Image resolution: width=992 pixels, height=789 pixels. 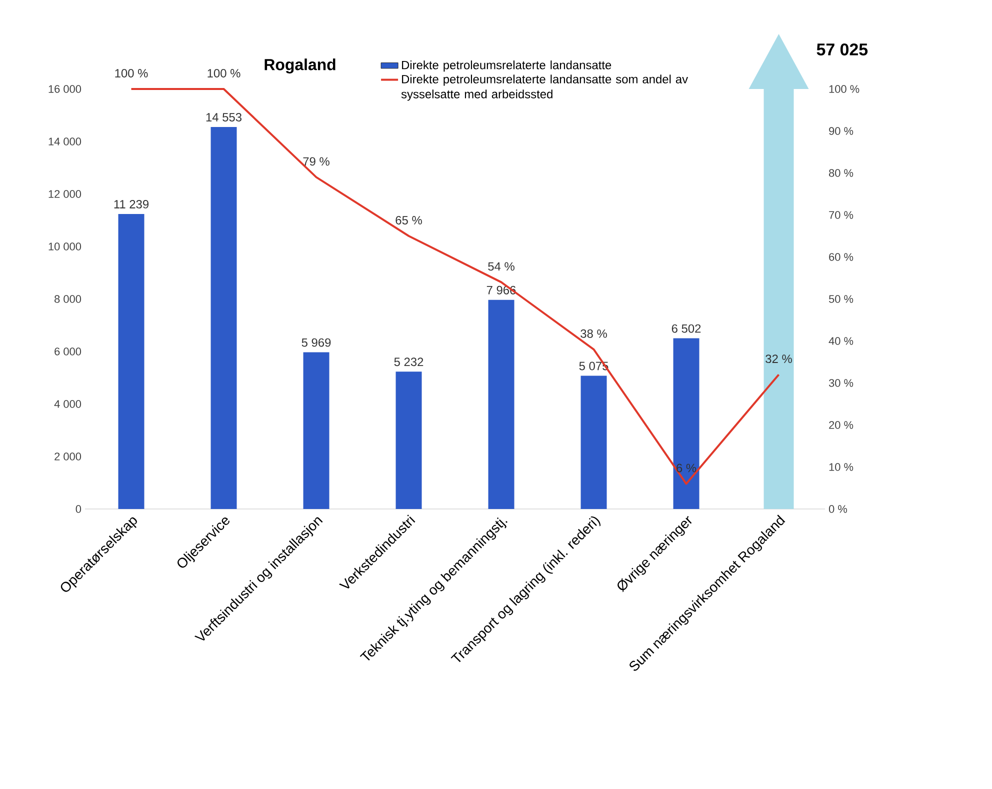 What do you see at coordinates (507, 66) in the screenshot?
I see `legend-label: Direkte petroleumsrelaterte landansatte` at bounding box center [507, 66].